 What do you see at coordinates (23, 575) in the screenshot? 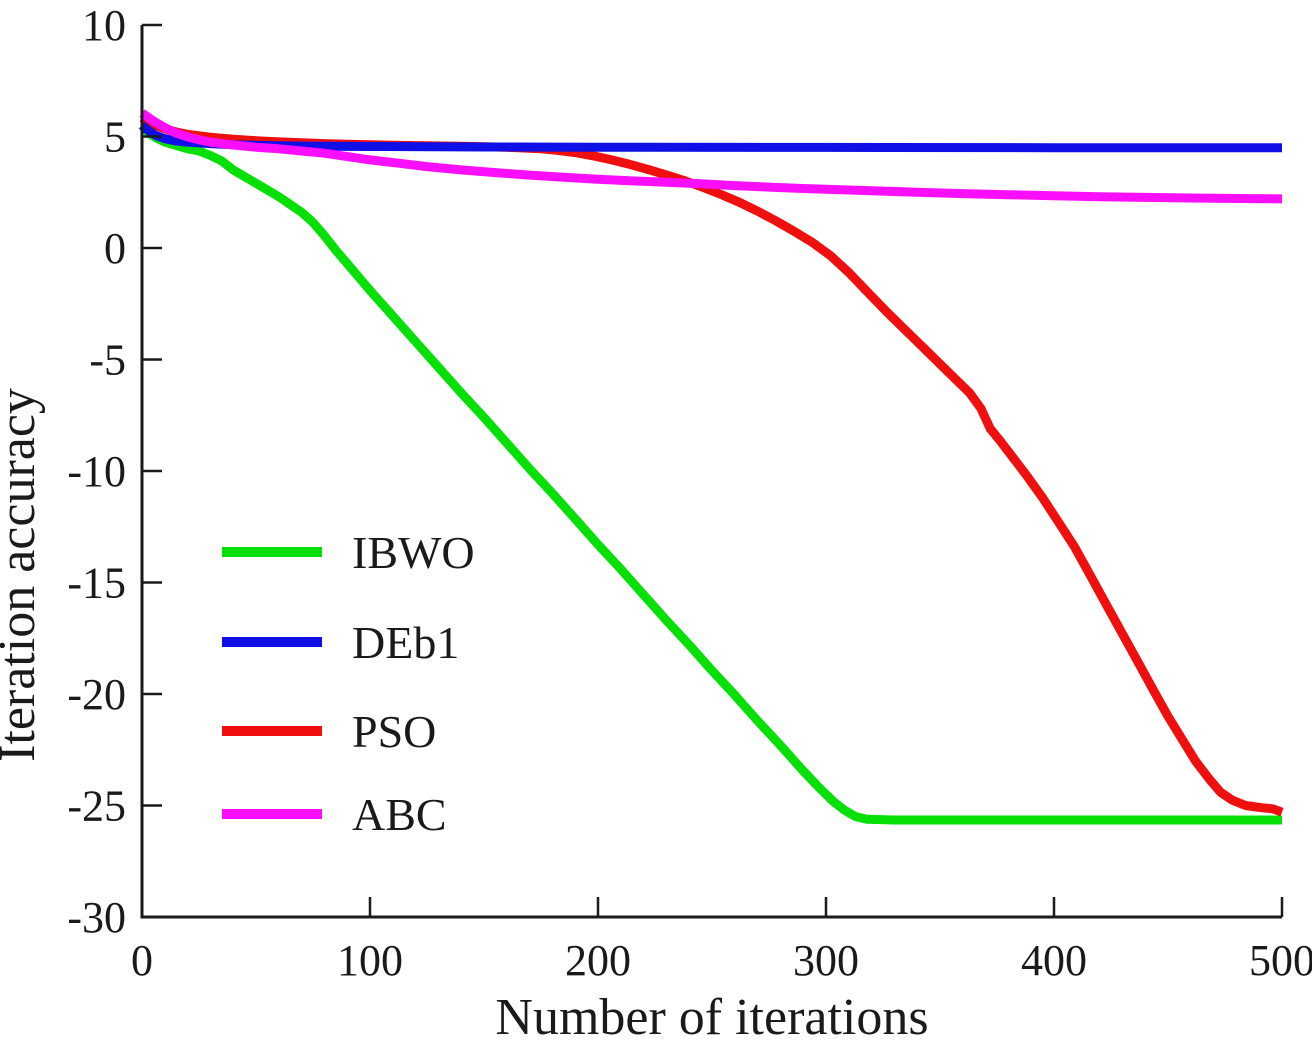
I see `y-axis-title: Iteration accuracy` at bounding box center [23, 575].